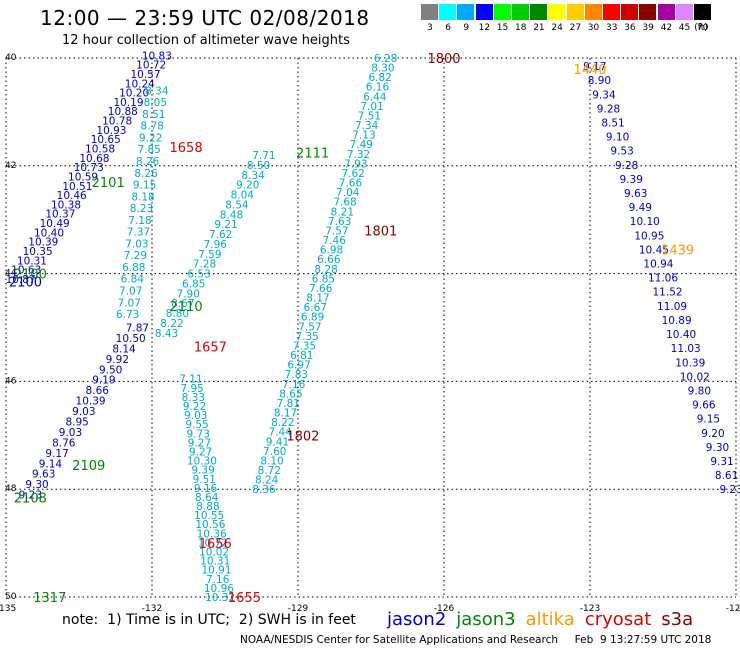 The height and width of the screenshot is (650, 740). Describe the element at coordinates (298, 609) in the screenshot. I see `lon-label: -129` at that location.